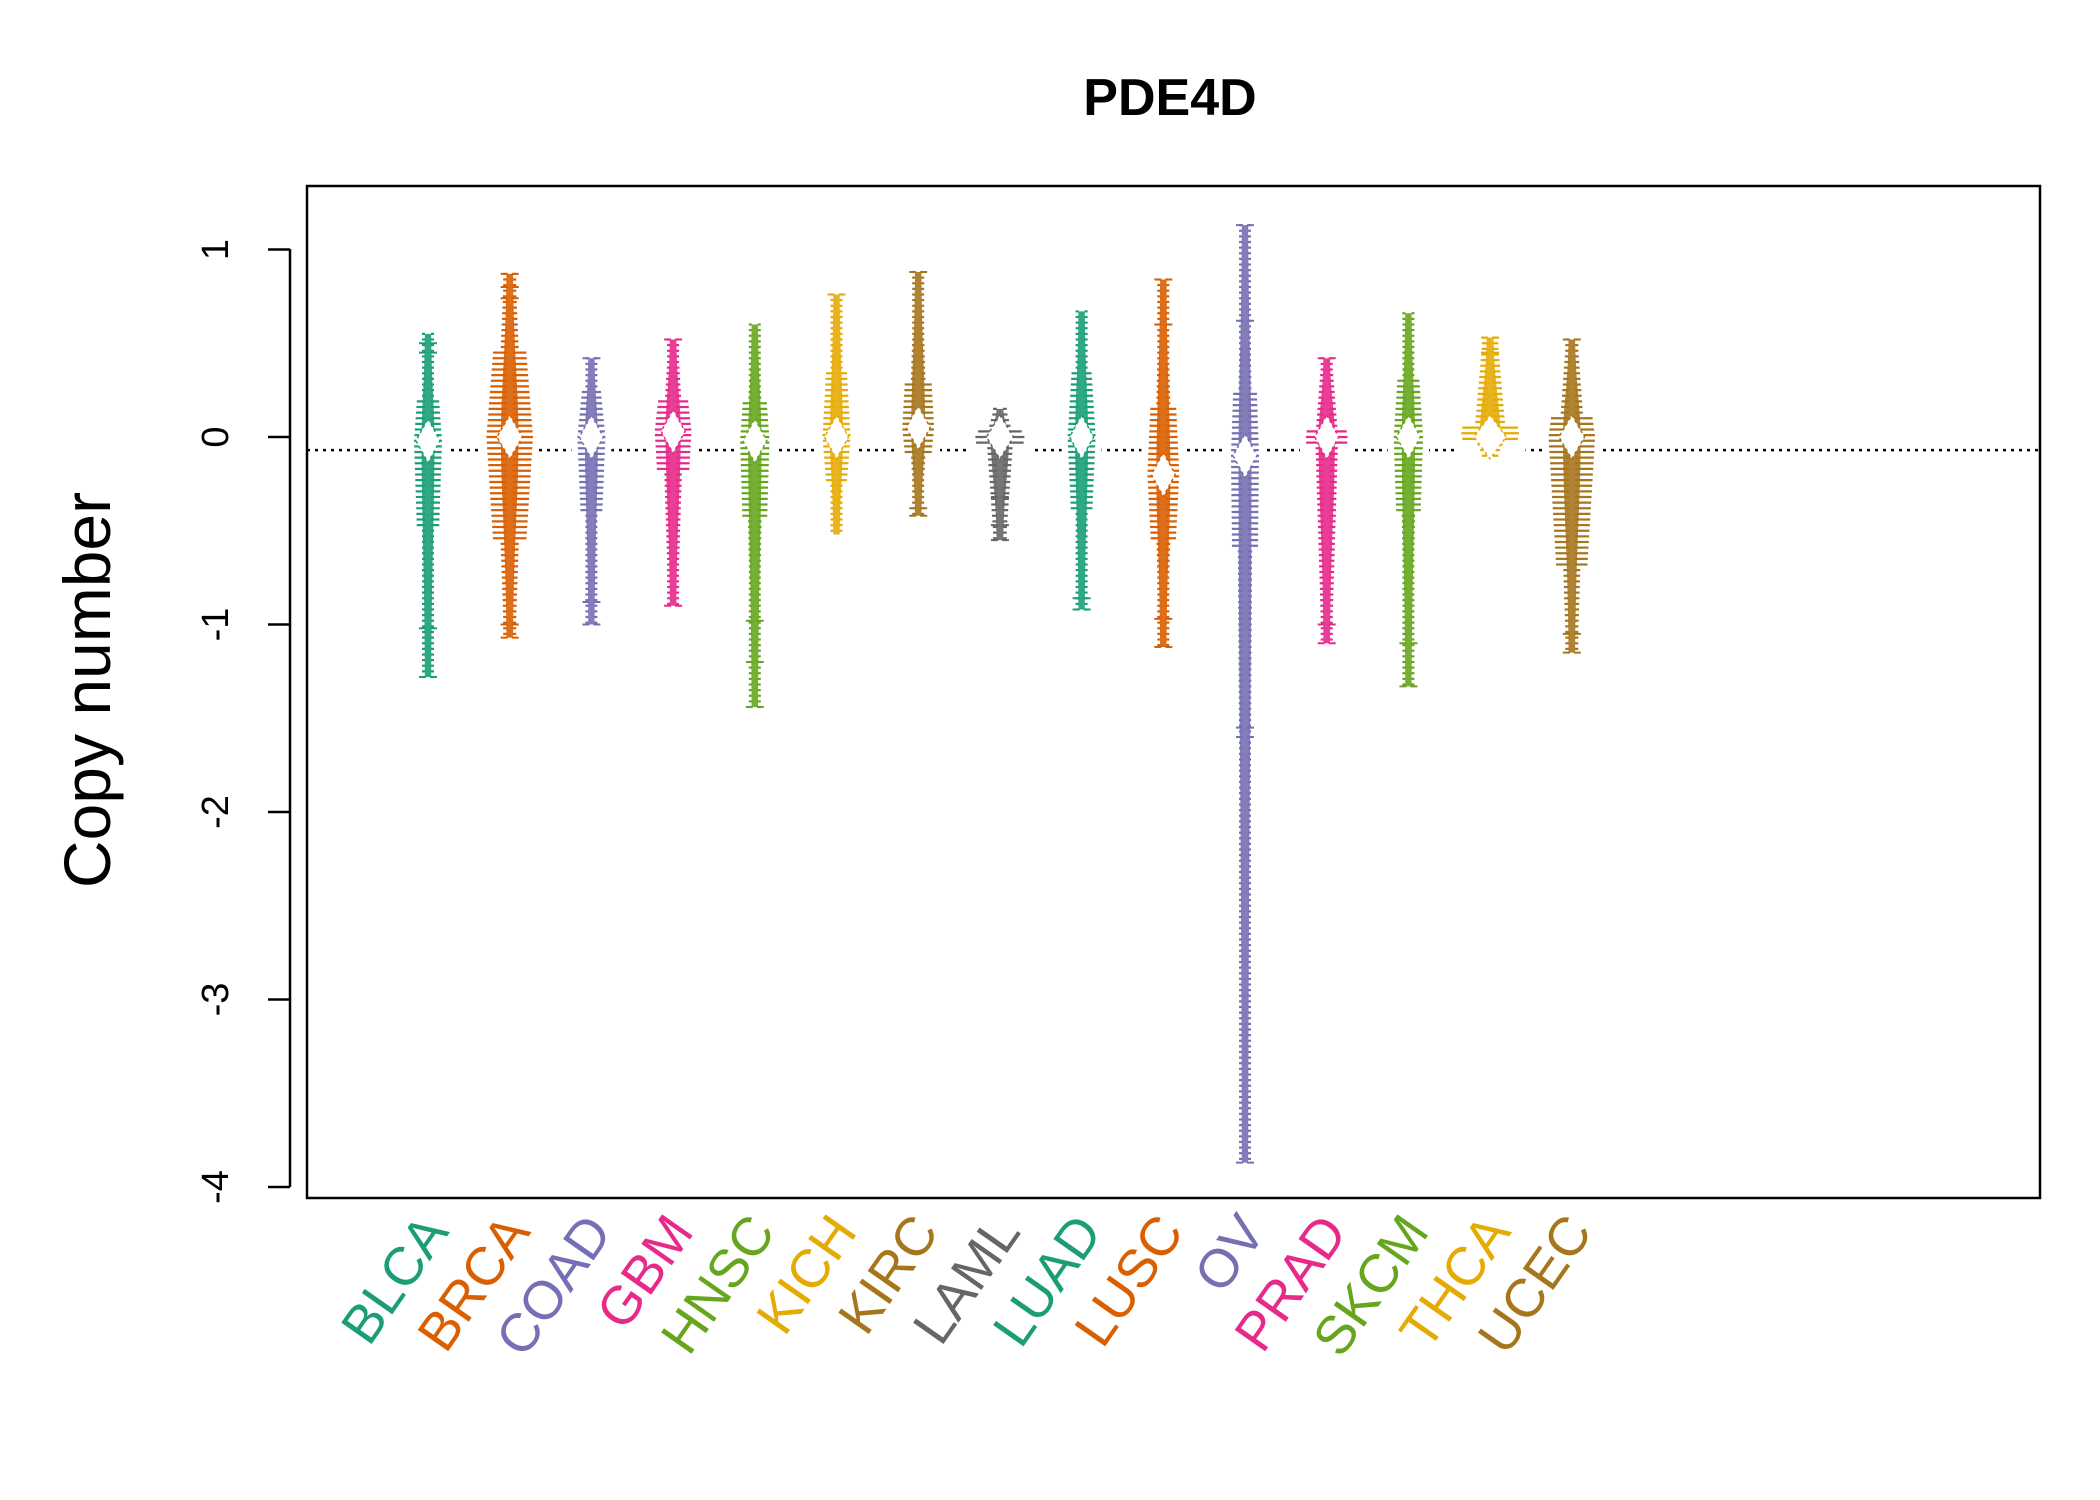  What do you see at coordinates (216, 1187) in the screenshot?
I see `y-tick-label: -4` at bounding box center [216, 1187].